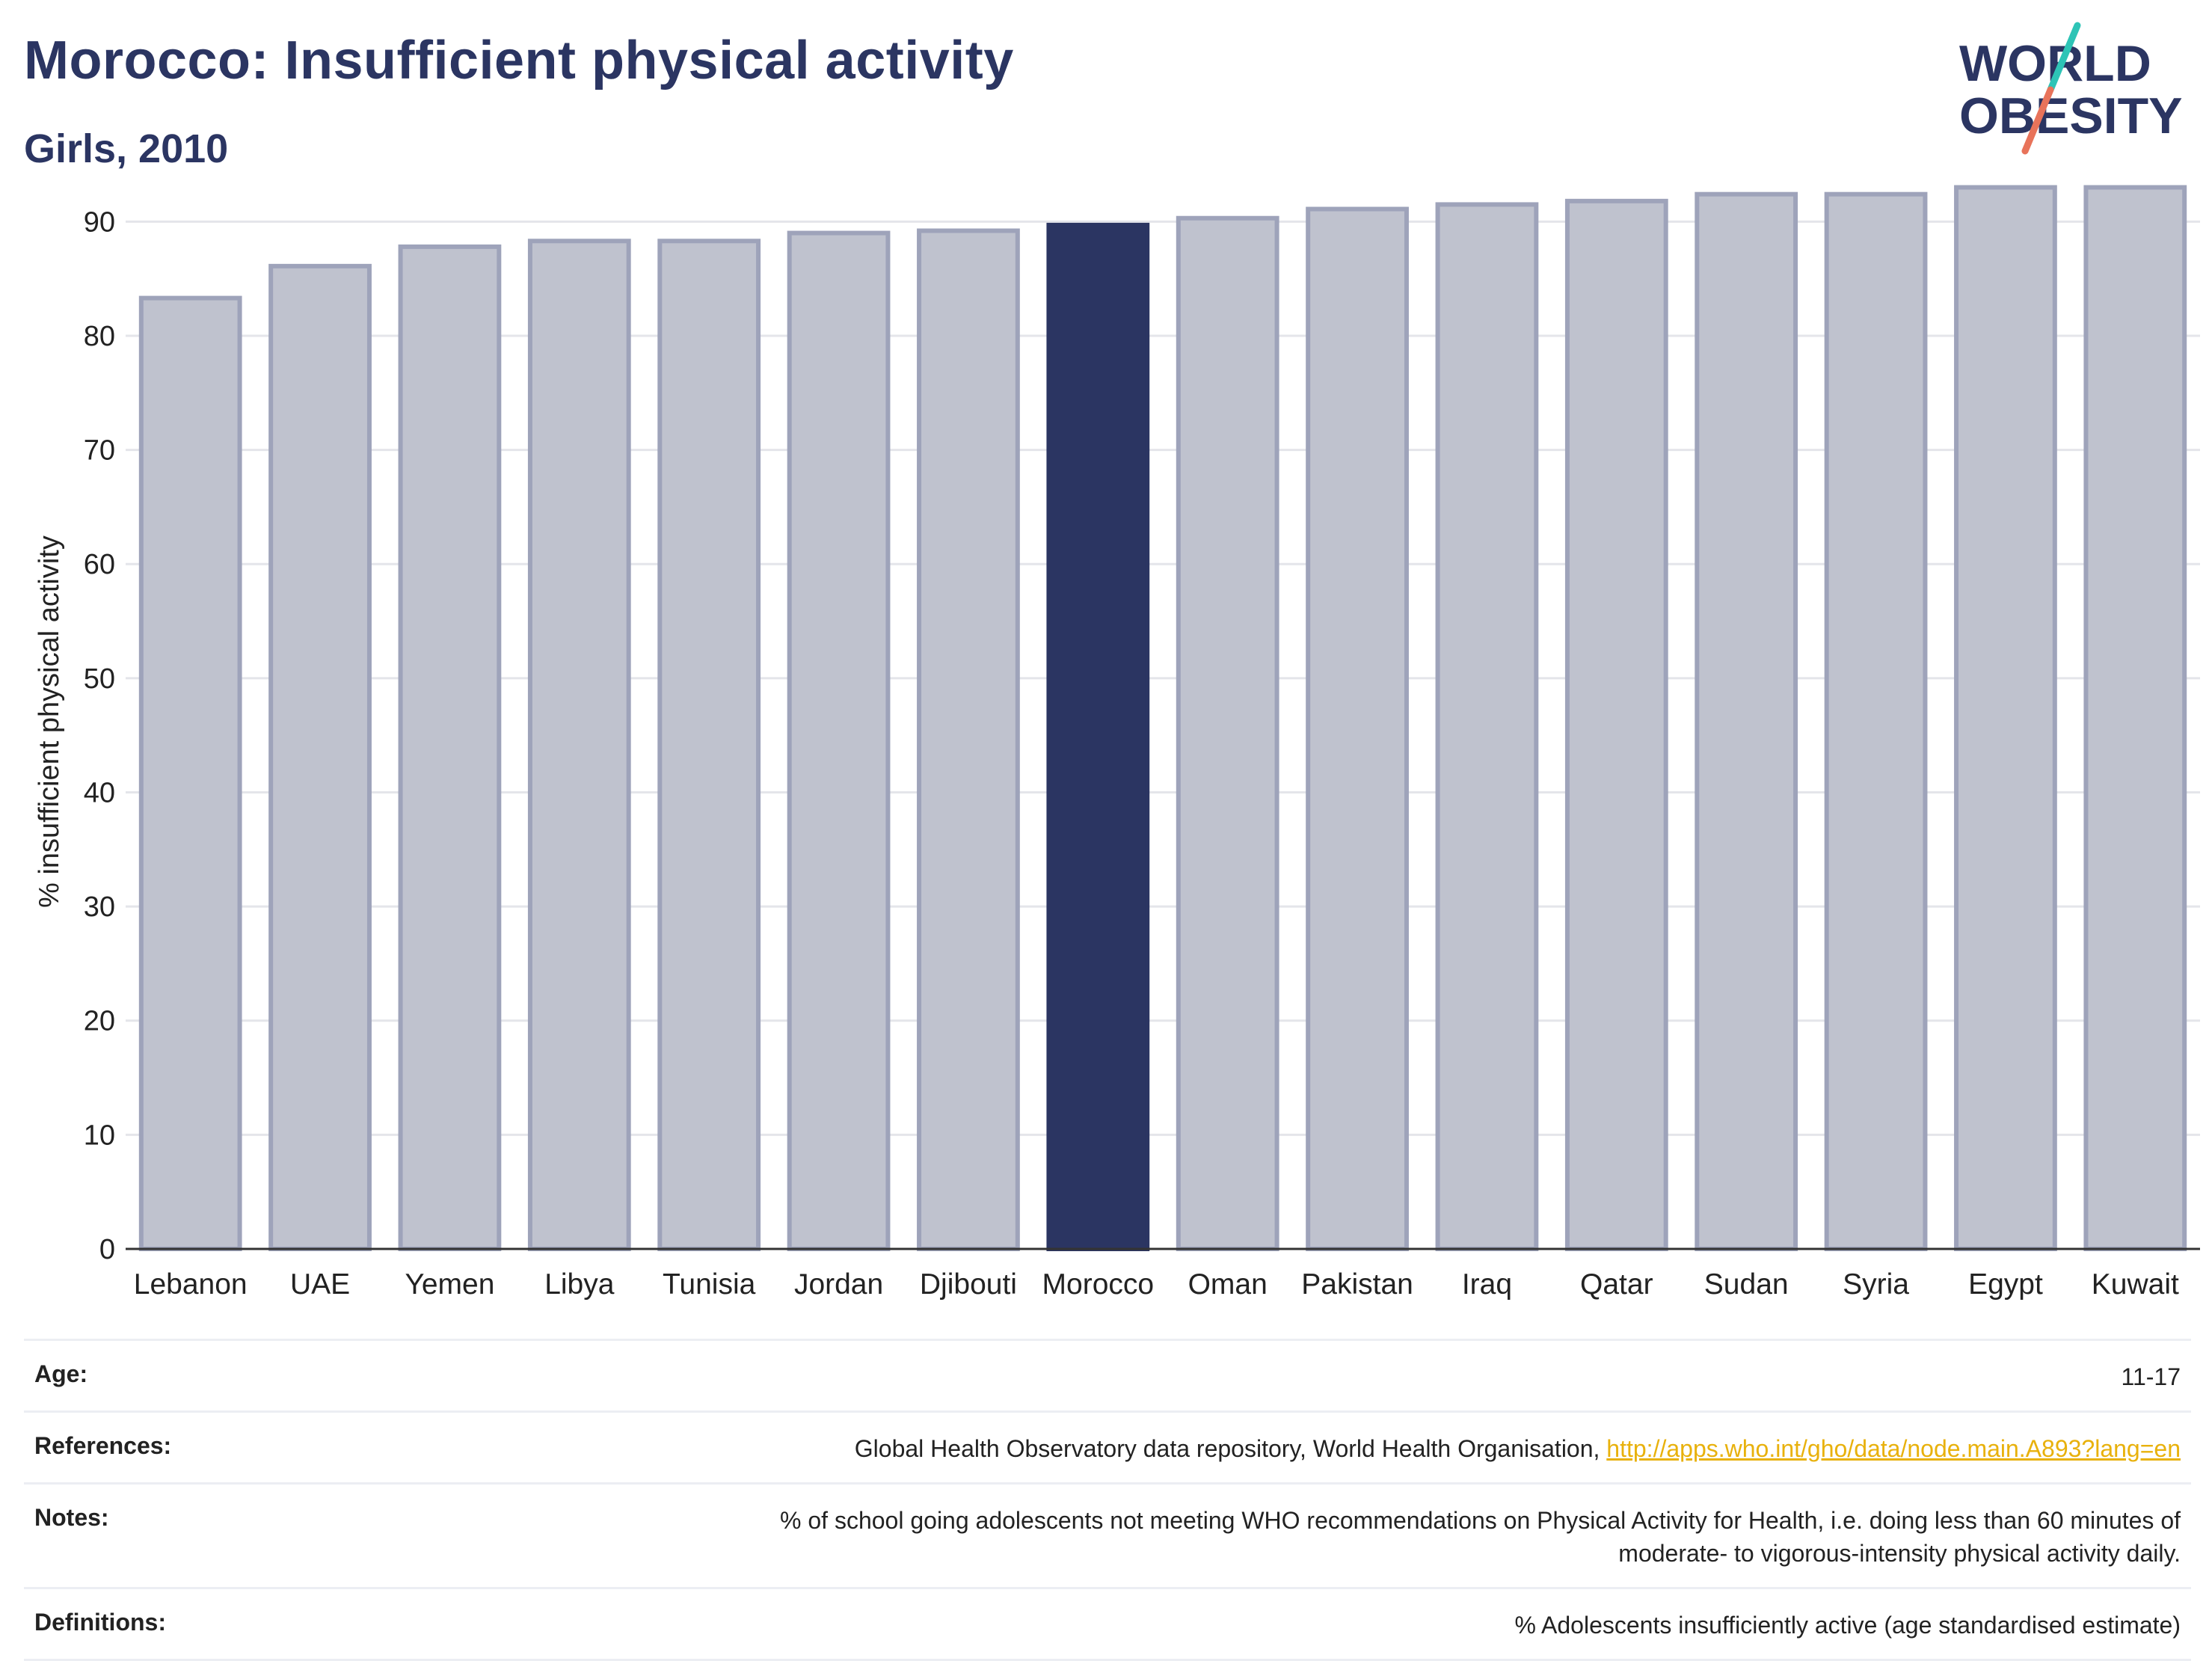  What do you see at coordinates (1876, 1284) in the screenshot?
I see `x-tick-label: Syria` at bounding box center [1876, 1284].